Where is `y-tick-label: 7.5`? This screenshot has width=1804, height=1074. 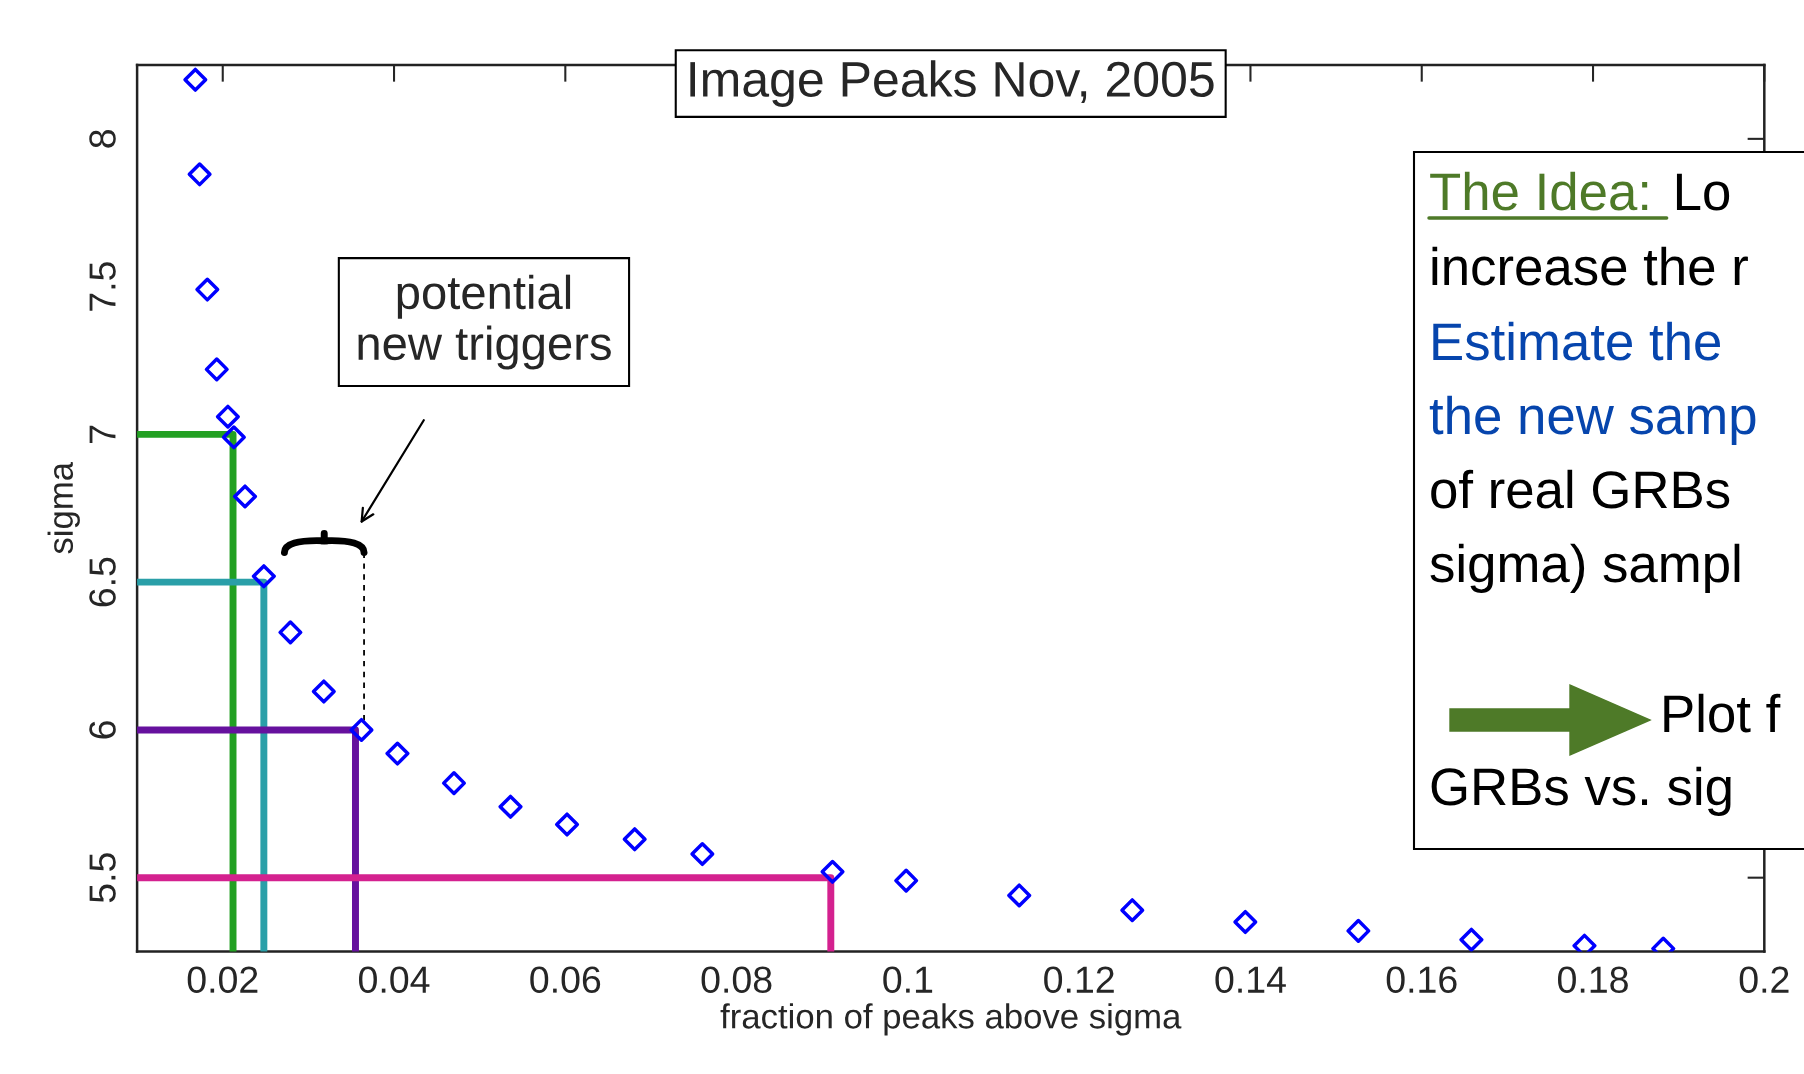
y-tick-label: 7.5 is located at coordinates (102, 286).